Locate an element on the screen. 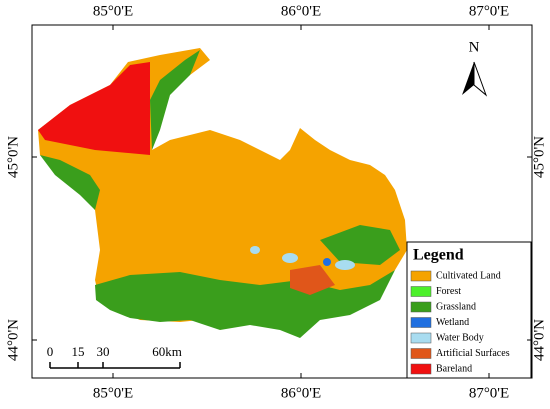  legend-label: Grassland is located at coordinates (456, 306).